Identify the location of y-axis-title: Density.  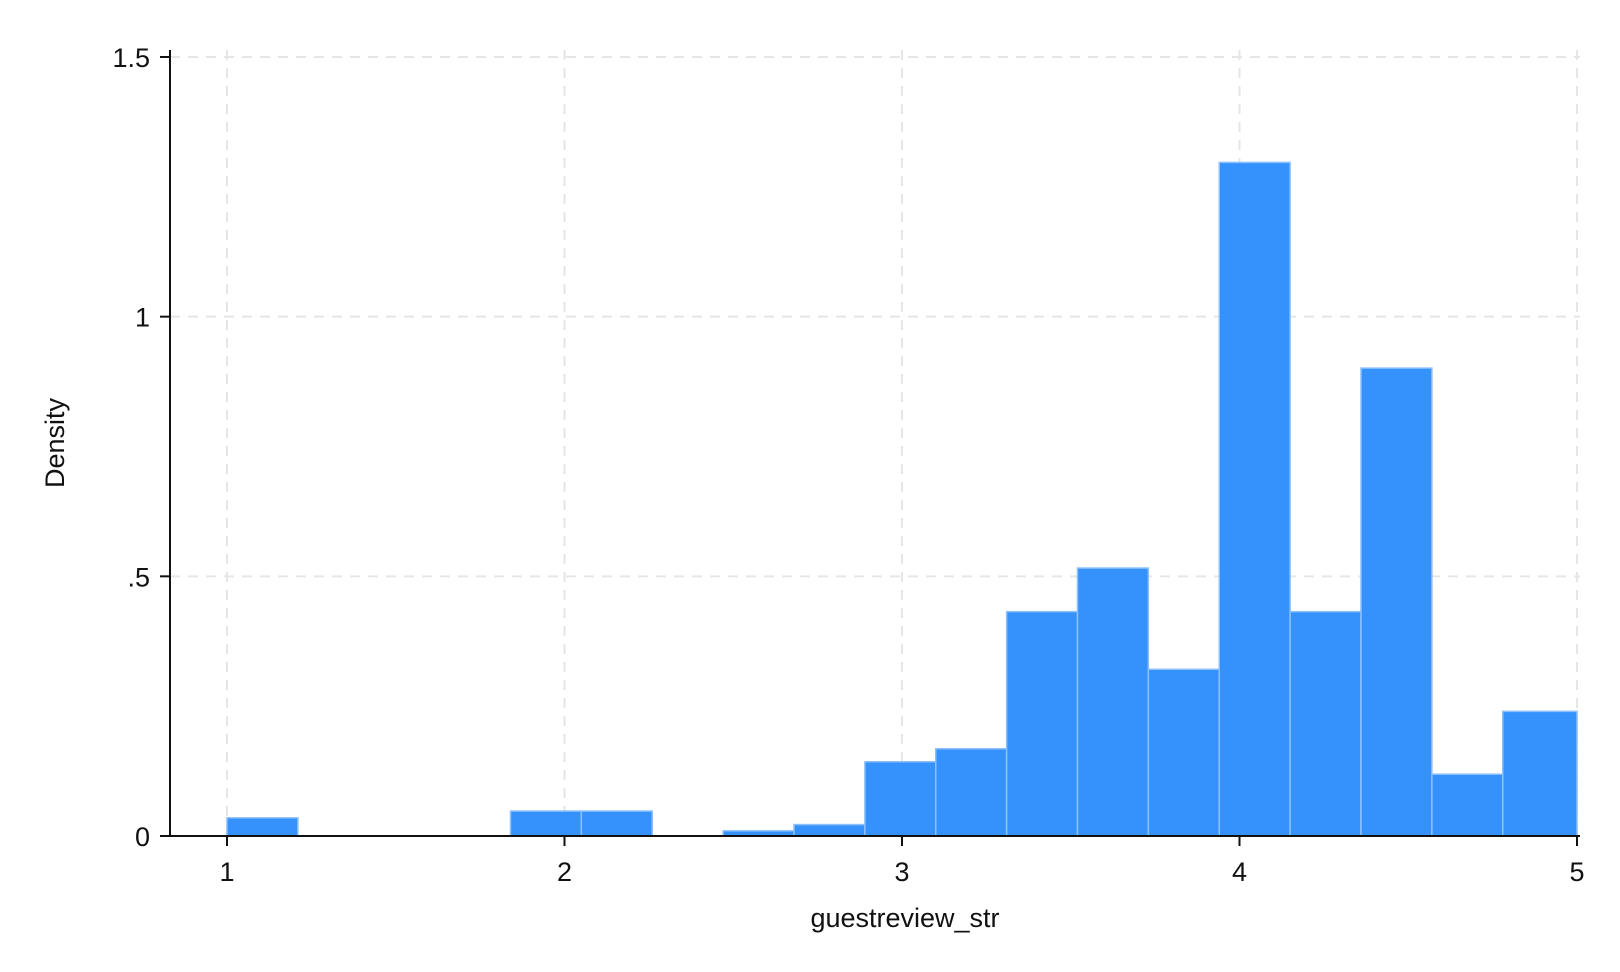
(55, 442).